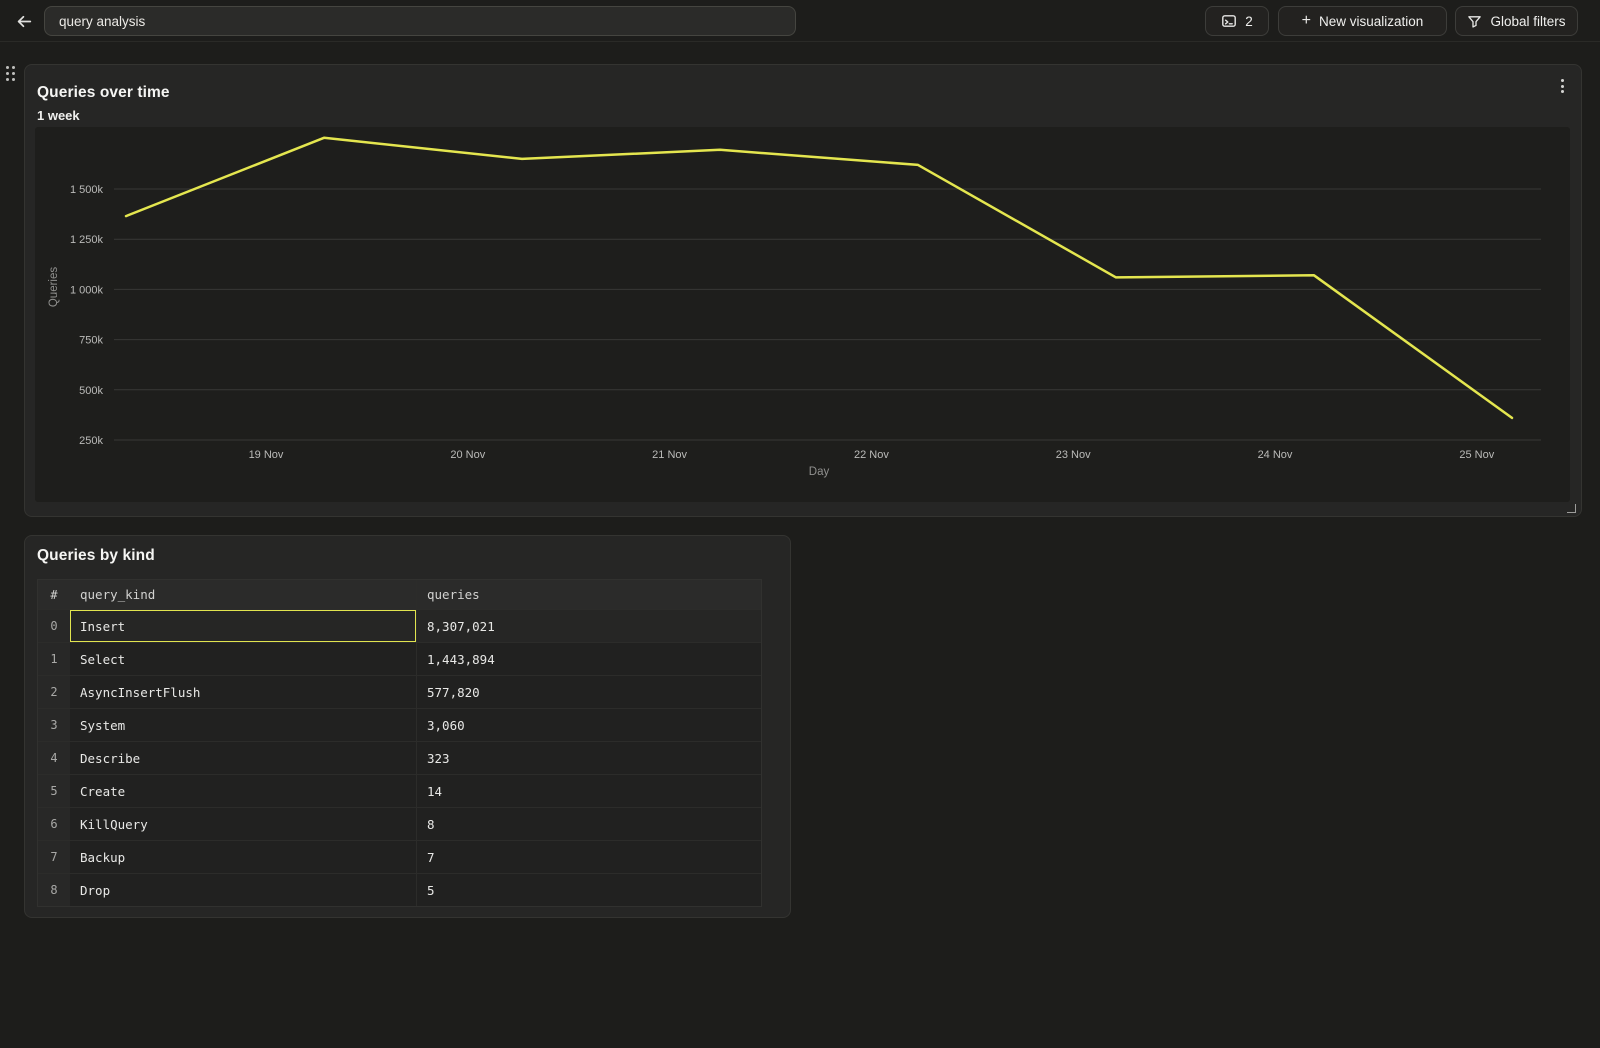 This screenshot has width=1600, height=1048. What do you see at coordinates (87, 290) in the screenshot?
I see `y-tick-label: 1 000k` at bounding box center [87, 290].